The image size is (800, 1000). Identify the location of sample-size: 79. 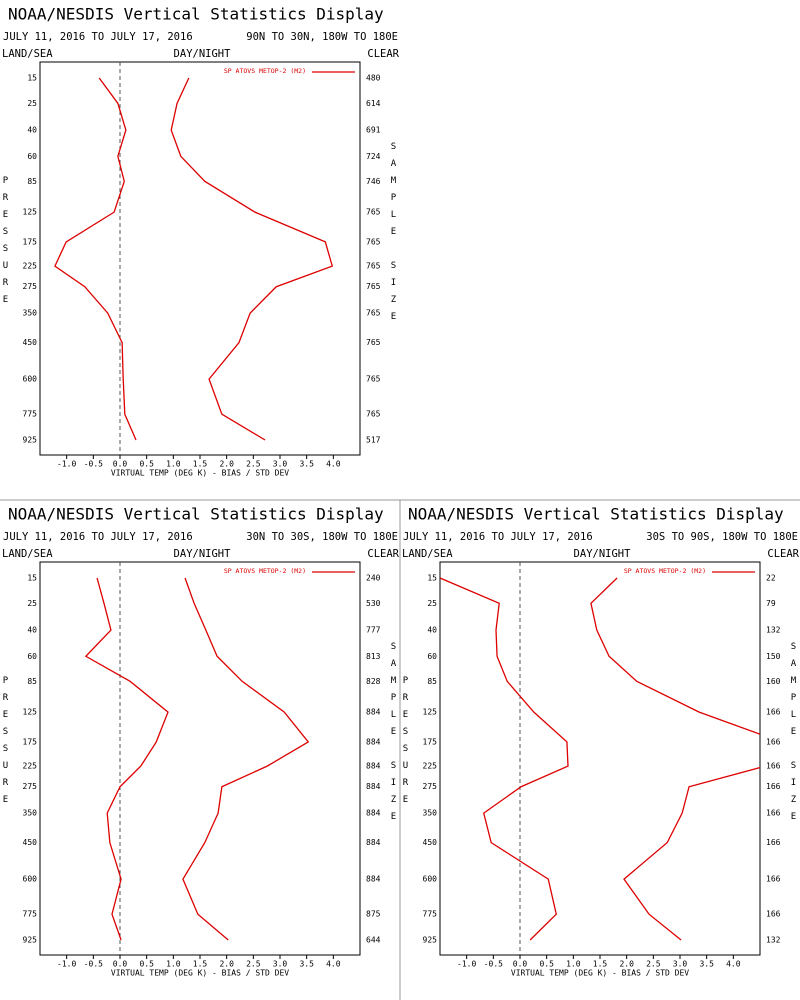
(771, 603).